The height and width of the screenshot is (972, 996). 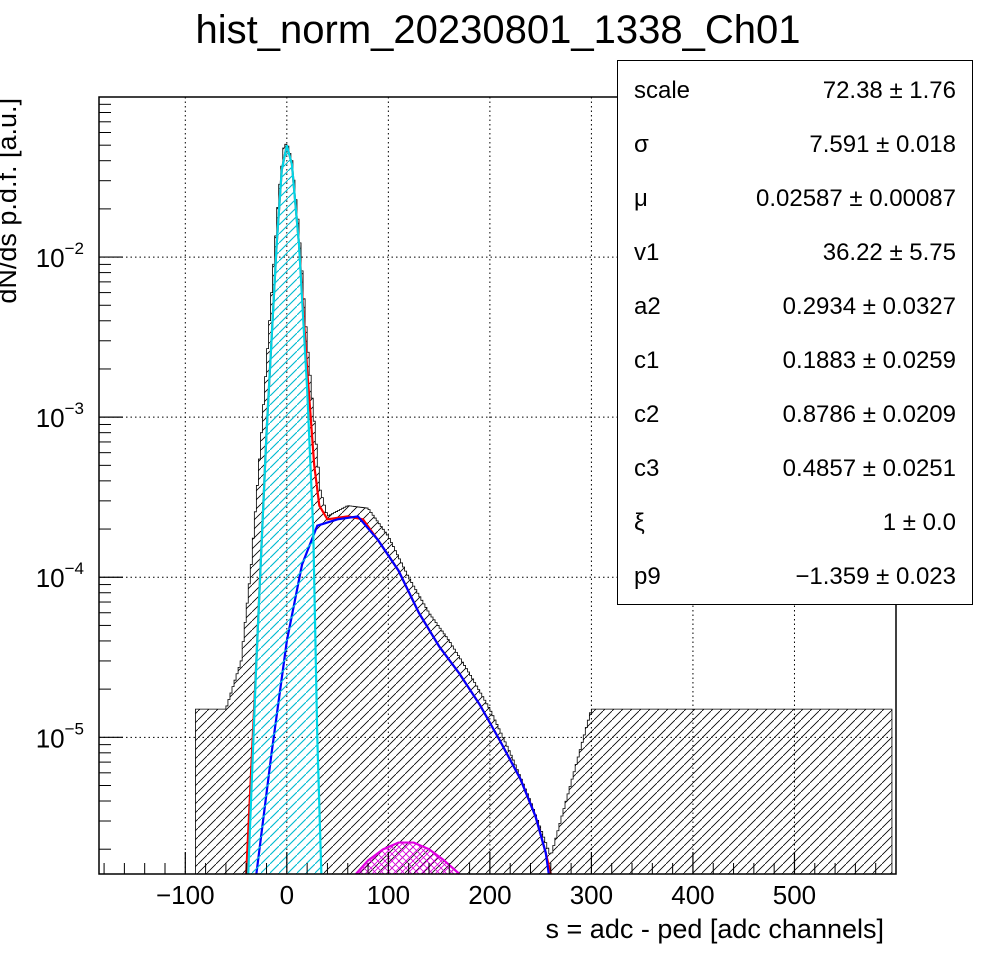 I want to click on y-tick-label: 10⁻⁴, so click(x=60, y=576).